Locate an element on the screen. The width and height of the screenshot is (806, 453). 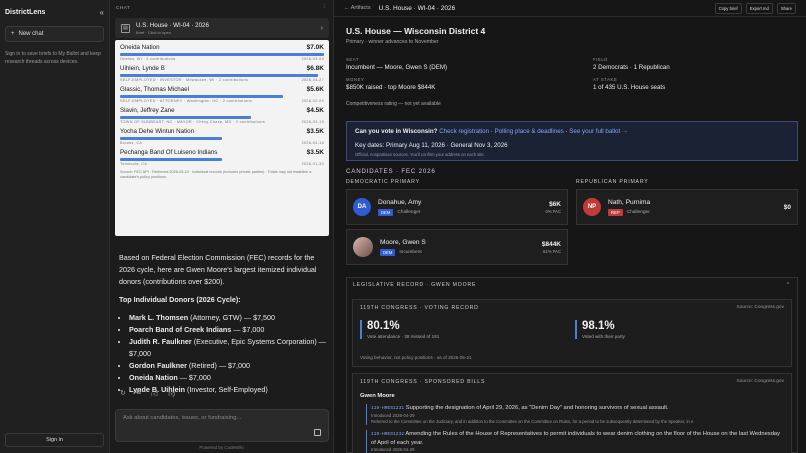
candidate-raised: $0 is located at coordinates (787, 207).